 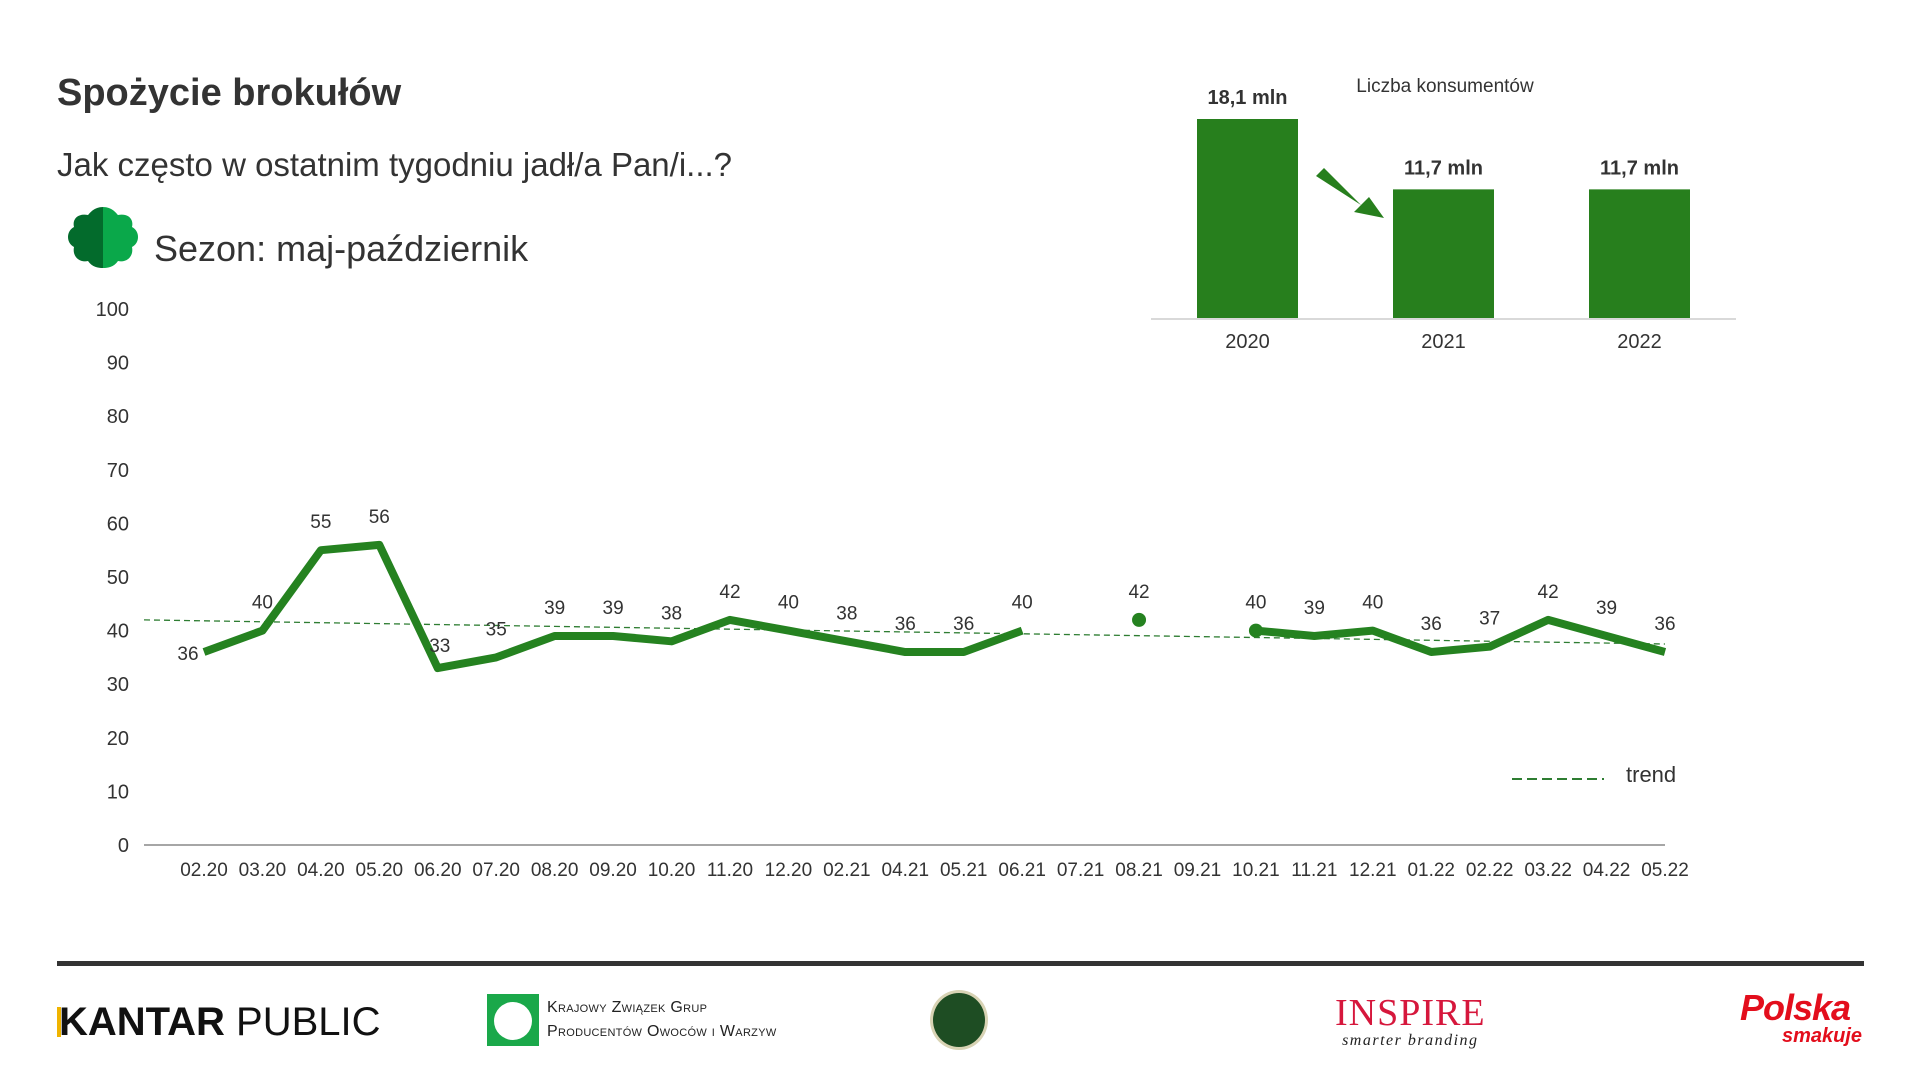 I want to click on y-tick-label: 50, so click(x=118, y=578).